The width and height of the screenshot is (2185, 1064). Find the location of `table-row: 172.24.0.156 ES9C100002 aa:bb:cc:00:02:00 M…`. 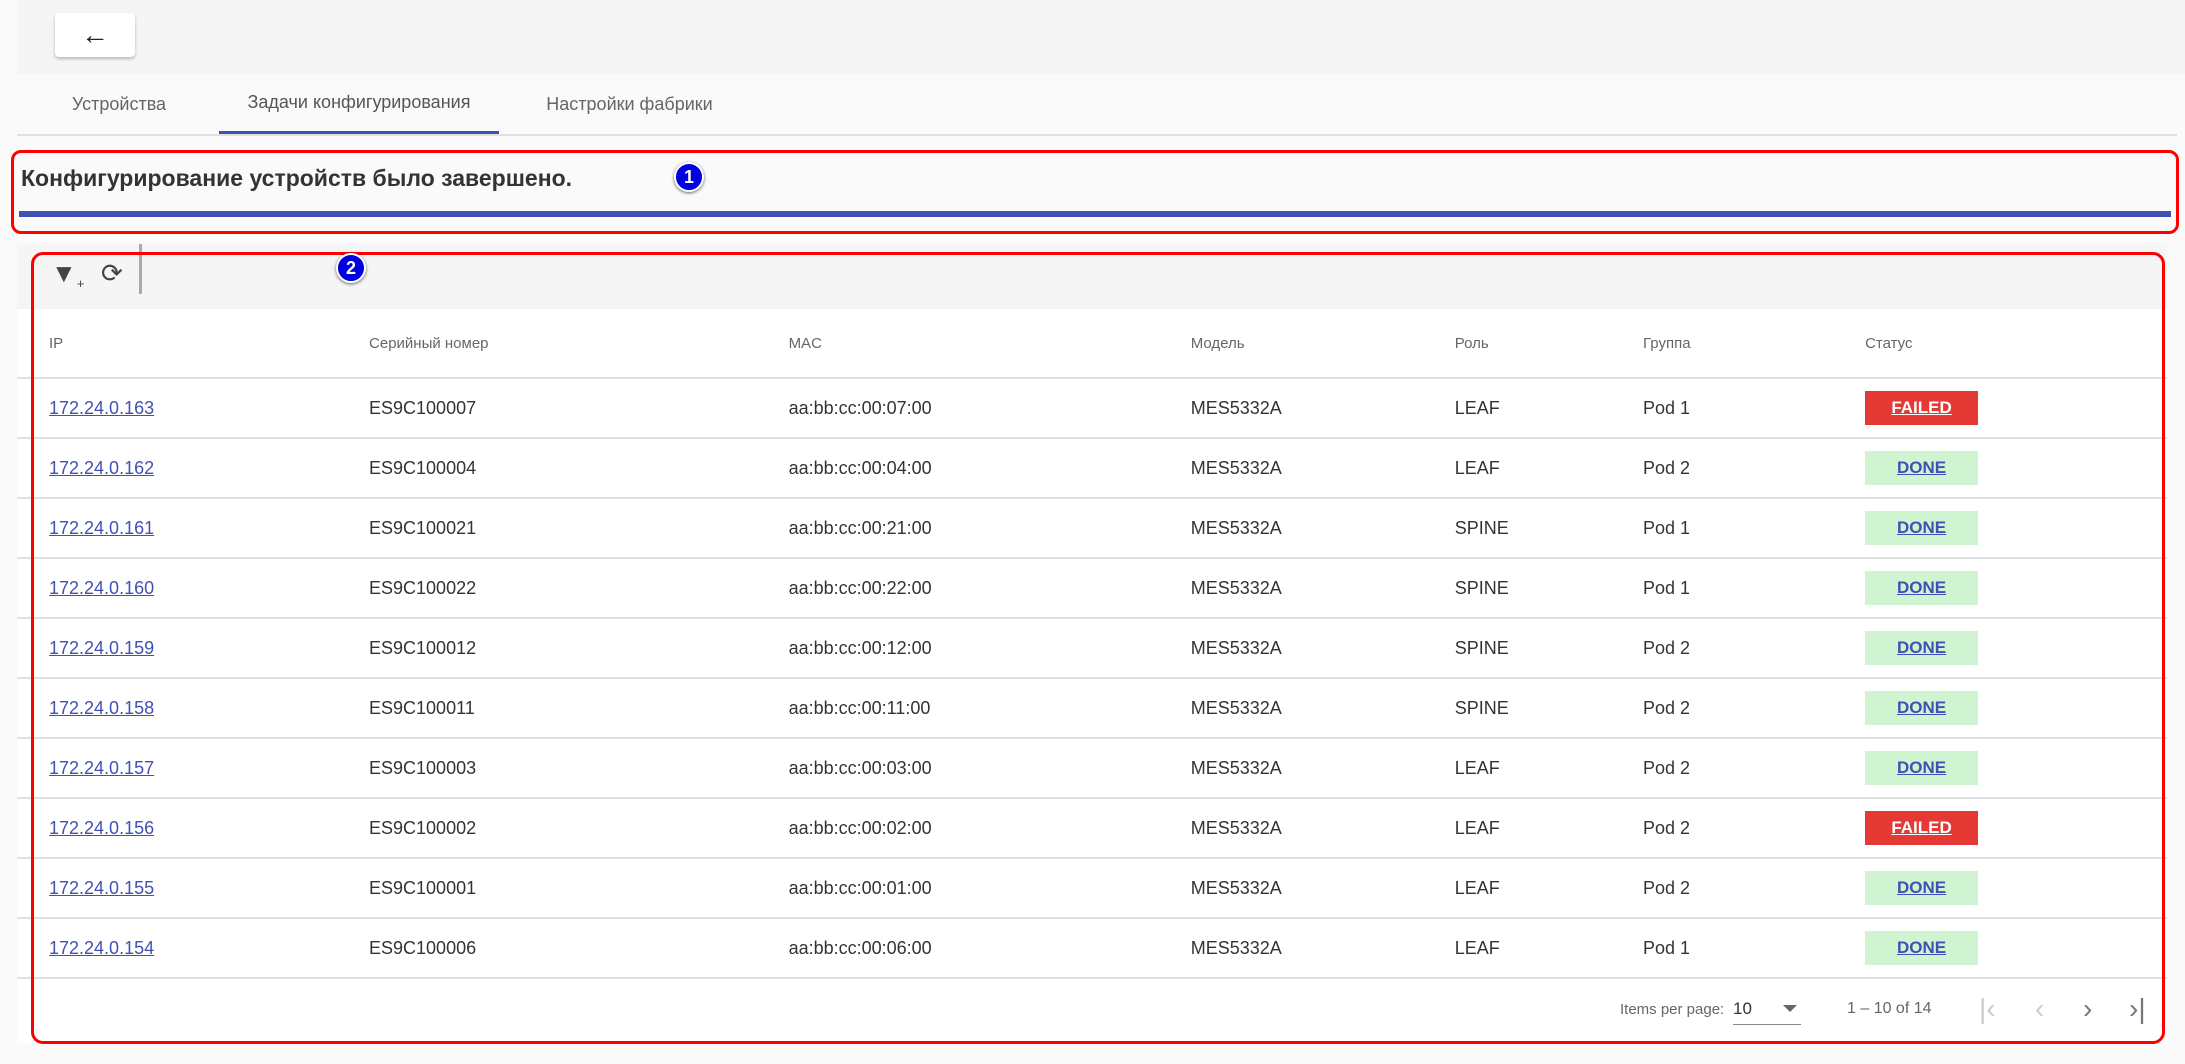

table-row: 172.24.0.156 ES9C100002 aa:bb:cc:00:02:00 M… is located at coordinates (1092, 828).